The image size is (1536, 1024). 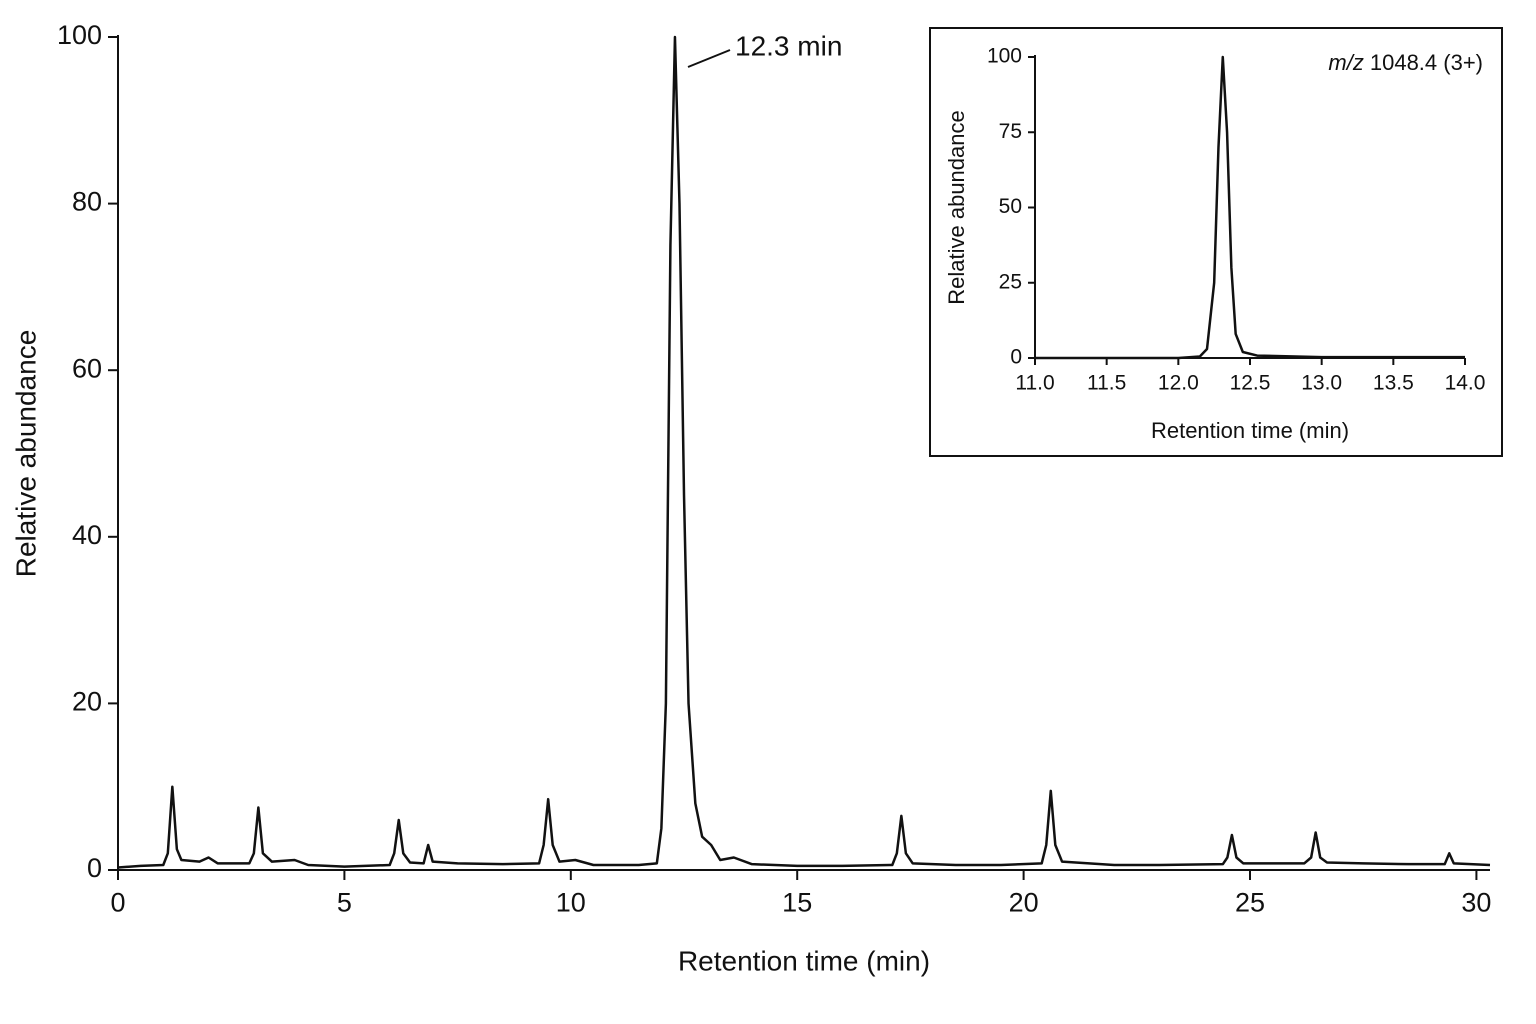 What do you see at coordinates (571, 902) in the screenshot?
I see `x-tick-label: 10` at bounding box center [571, 902].